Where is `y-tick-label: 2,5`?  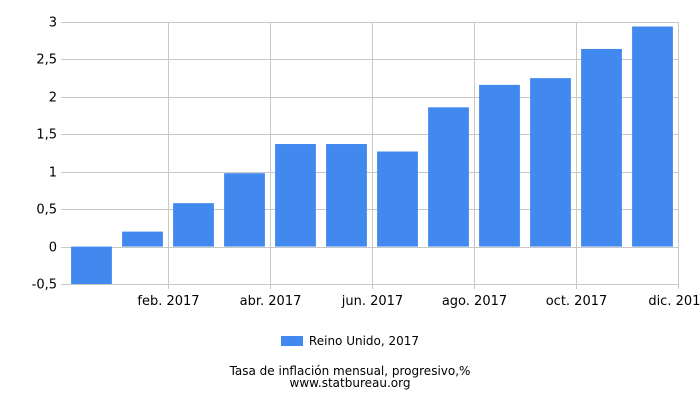 y-tick-label: 2,5 is located at coordinates (46, 60).